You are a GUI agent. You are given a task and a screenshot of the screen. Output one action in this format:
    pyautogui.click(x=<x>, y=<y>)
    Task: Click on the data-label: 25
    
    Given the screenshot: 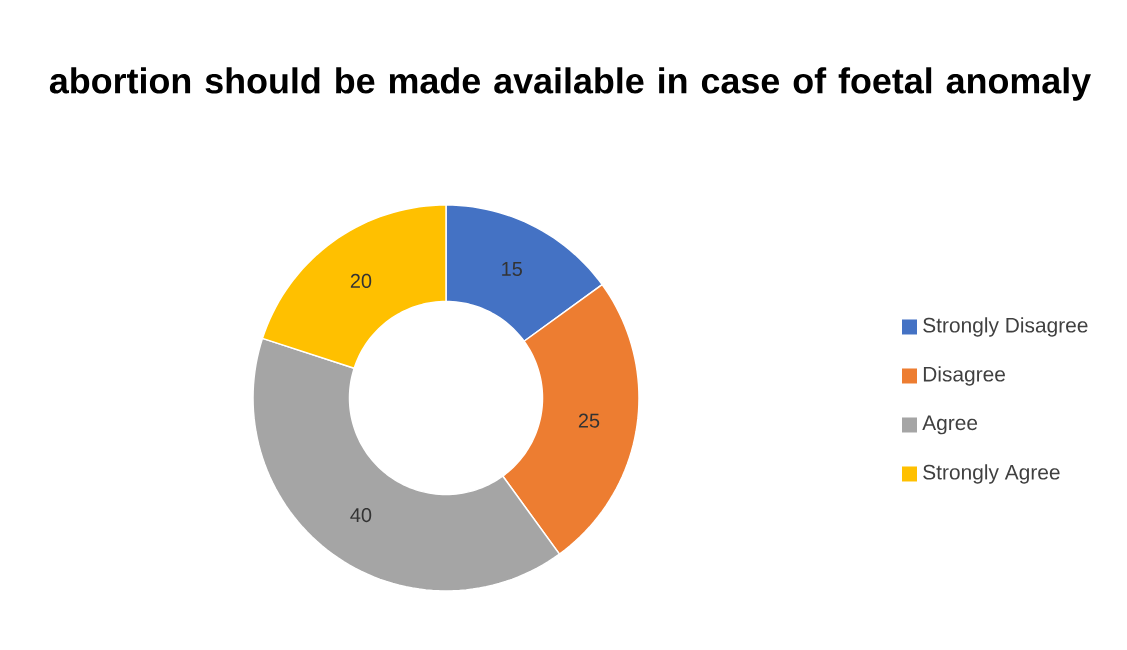 What is the action you would take?
    pyautogui.click(x=589, y=420)
    